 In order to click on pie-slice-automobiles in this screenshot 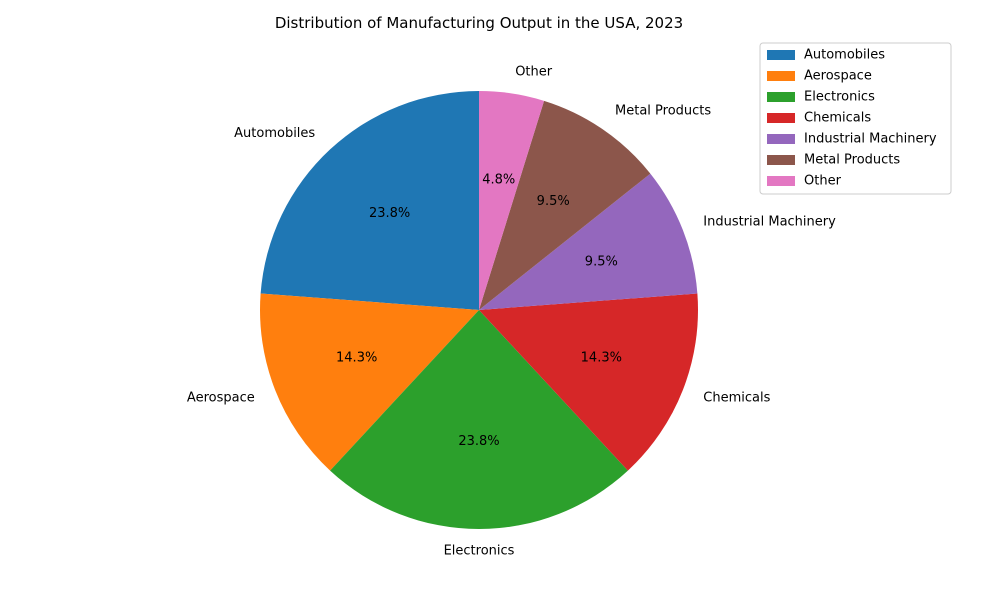, I will do `click(369, 200)`.